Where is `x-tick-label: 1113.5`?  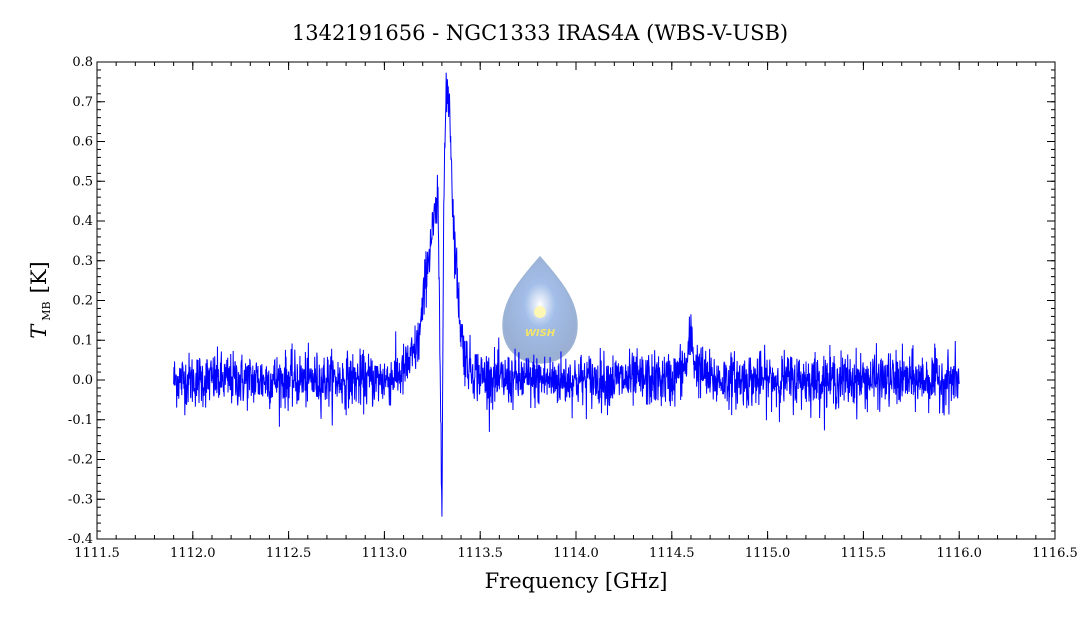
x-tick-label: 1113.5 is located at coordinates (480, 553).